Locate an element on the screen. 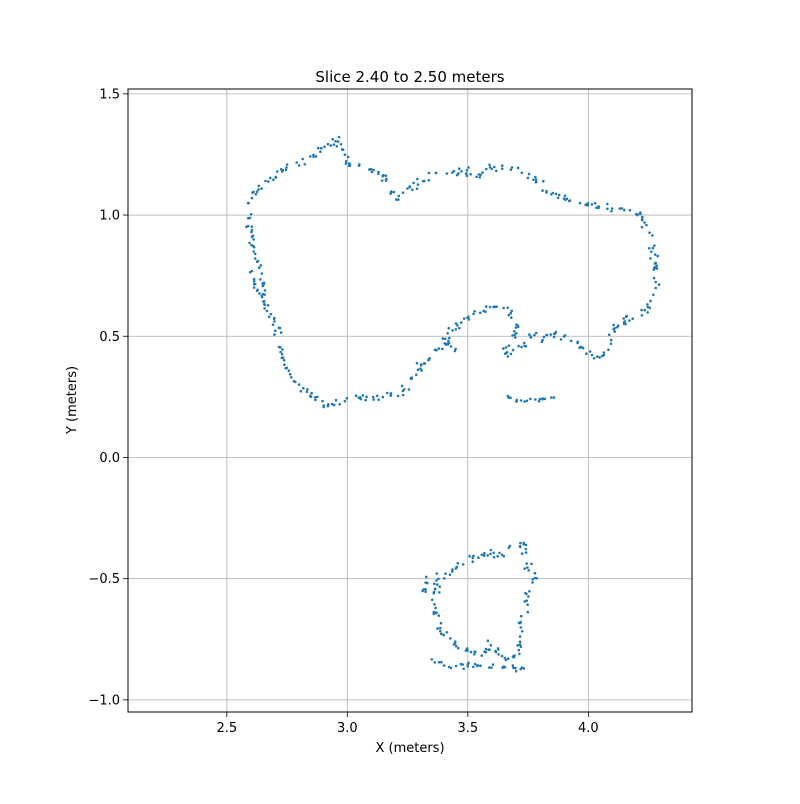  y-tick-label: 1.0 is located at coordinates (109, 216).